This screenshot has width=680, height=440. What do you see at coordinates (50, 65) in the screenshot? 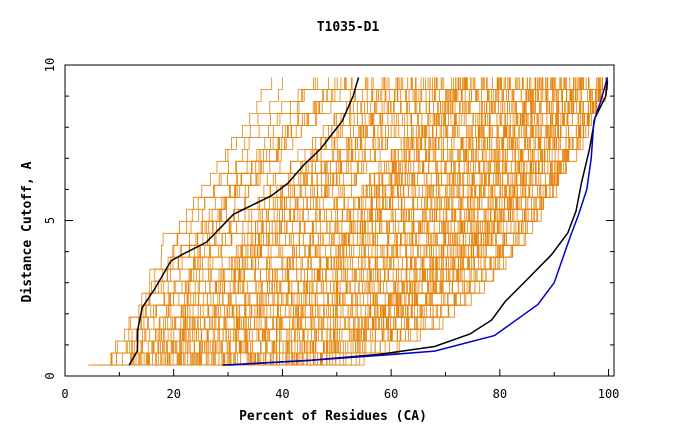
I see `y-tick-label: 10` at bounding box center [50, 65].